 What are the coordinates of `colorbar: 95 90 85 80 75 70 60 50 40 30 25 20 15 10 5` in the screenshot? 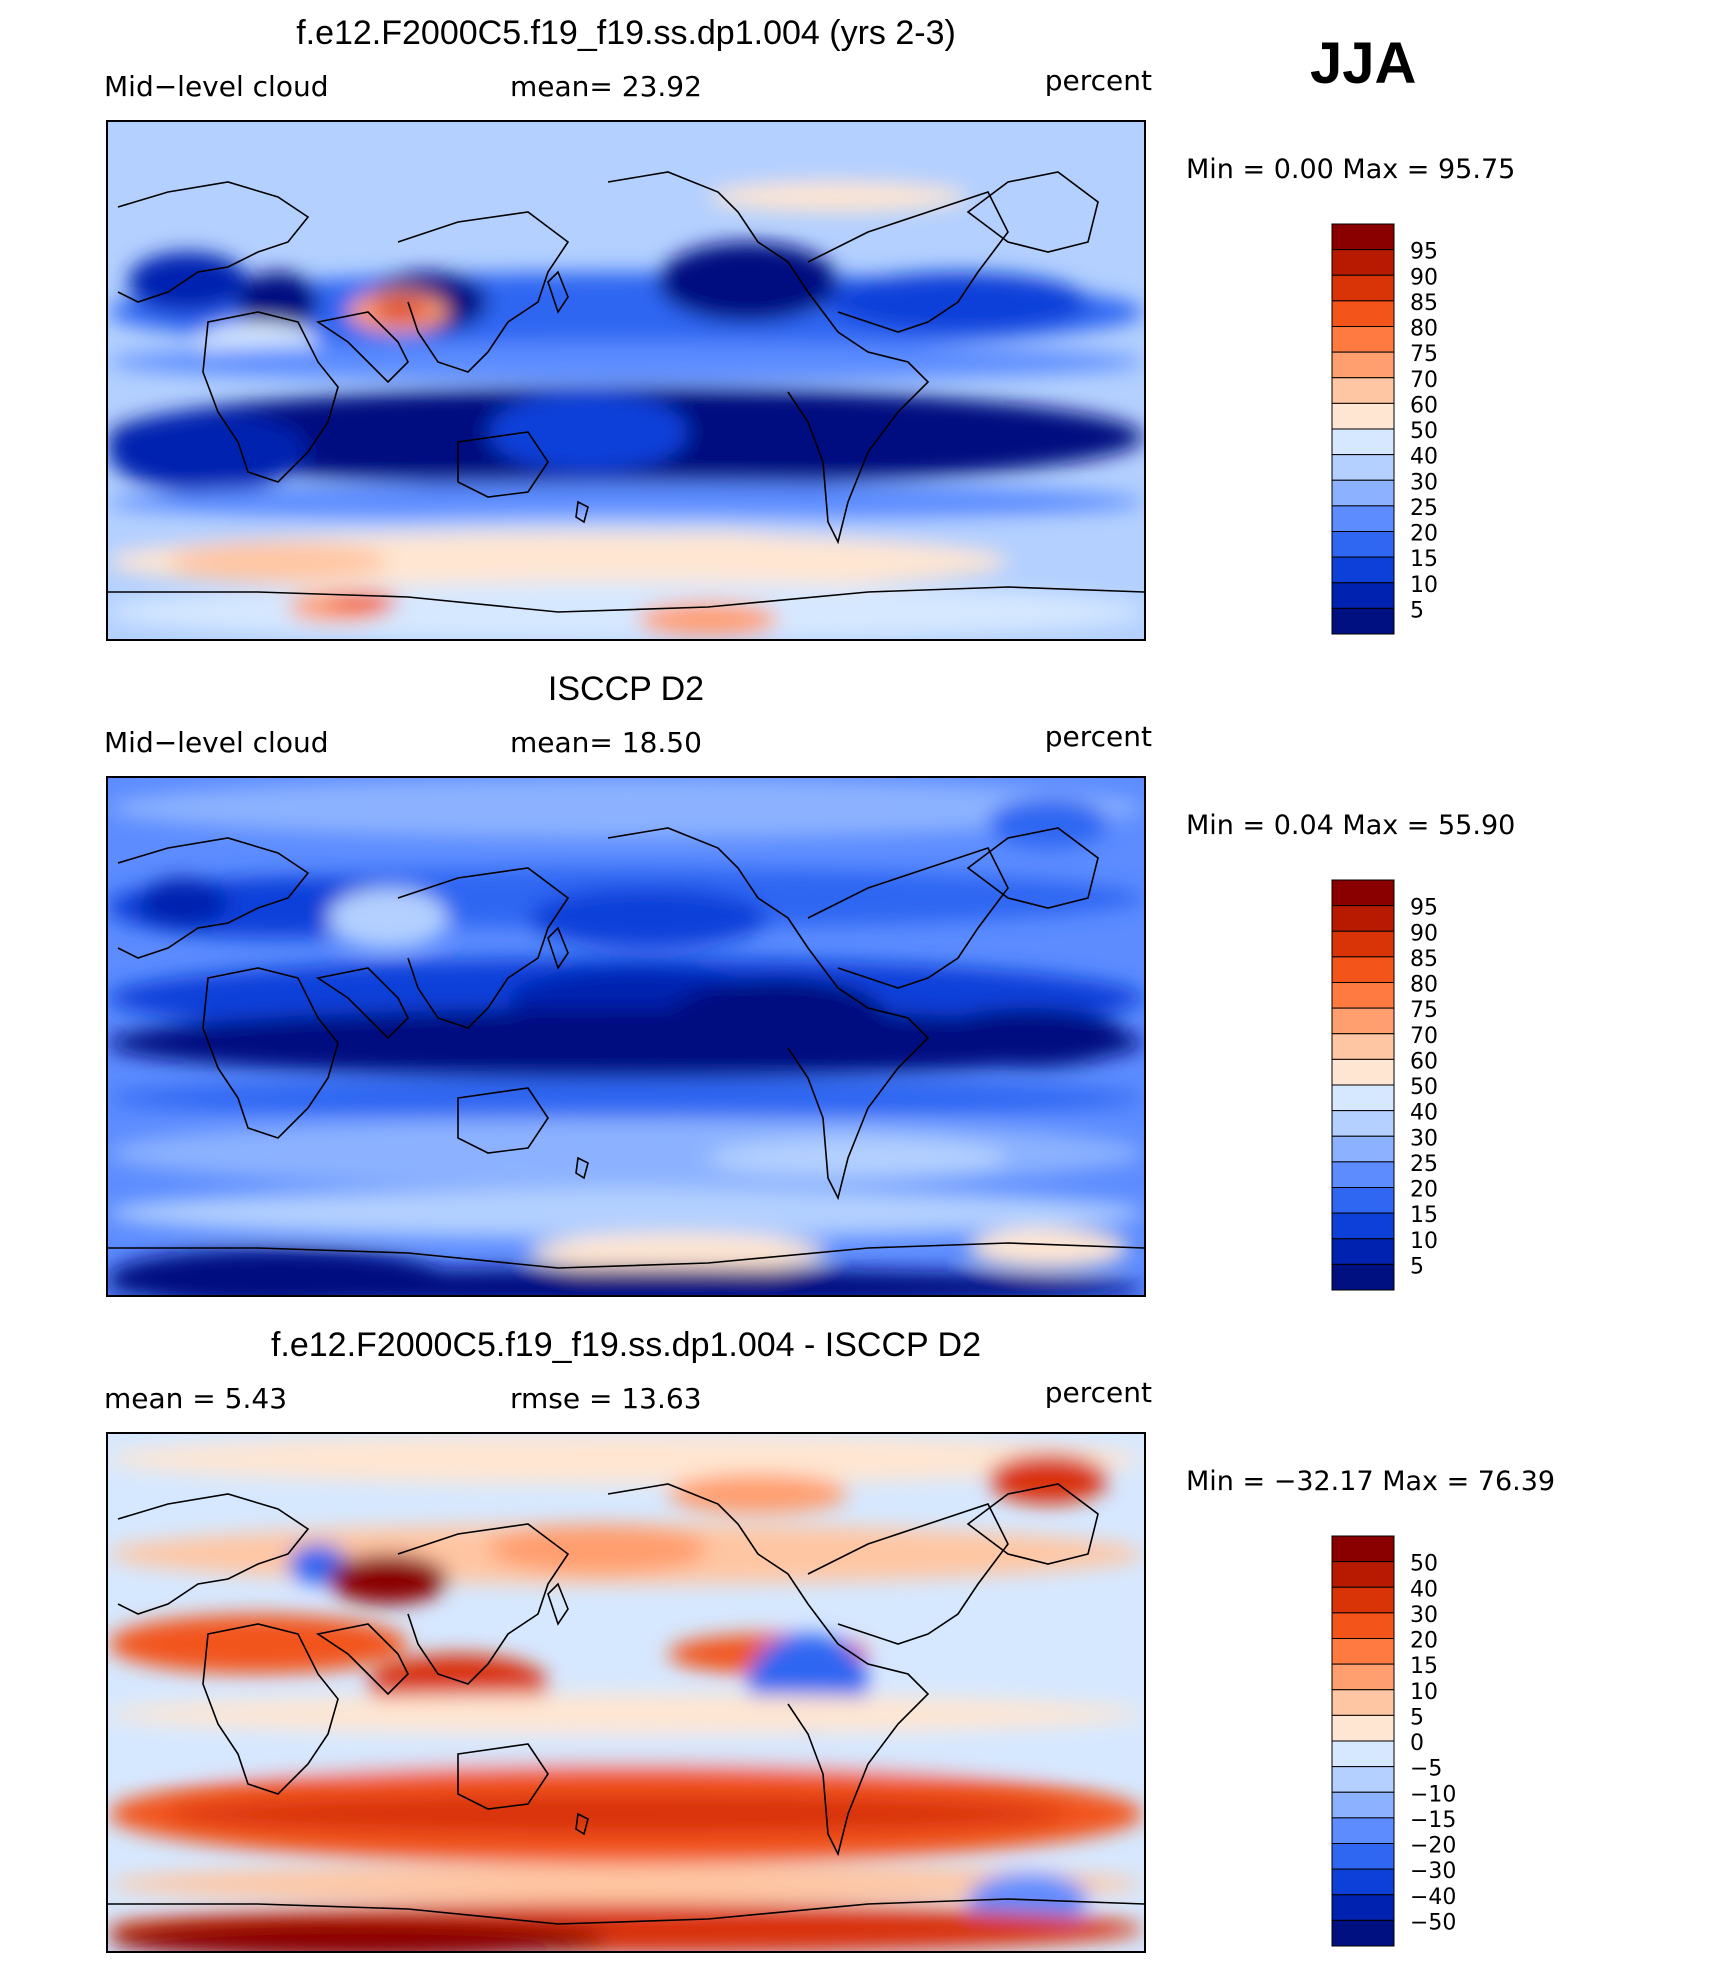 It's located at (1384, 429).